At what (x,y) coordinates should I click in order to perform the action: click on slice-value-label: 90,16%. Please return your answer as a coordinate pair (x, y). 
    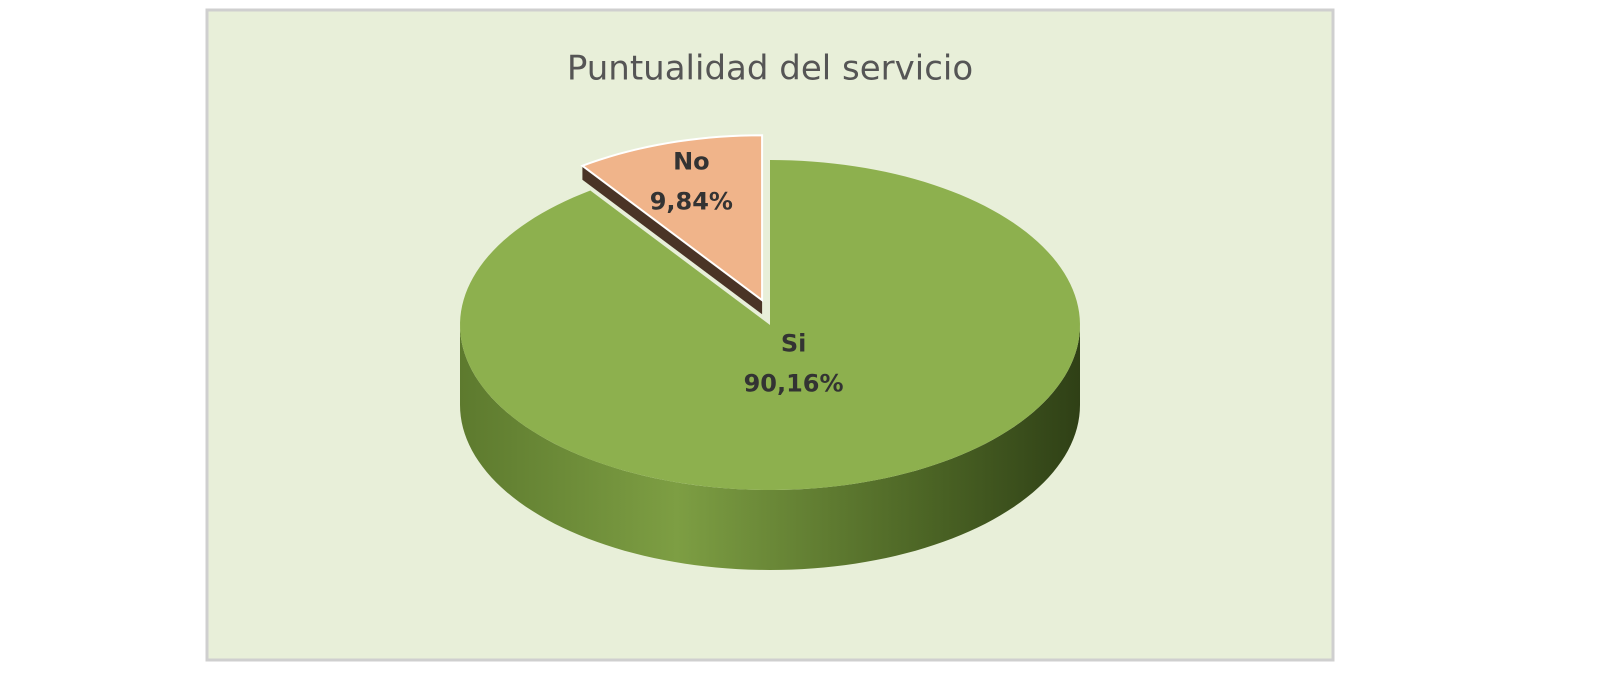
    Looking at the image, I should click on (794, 383).